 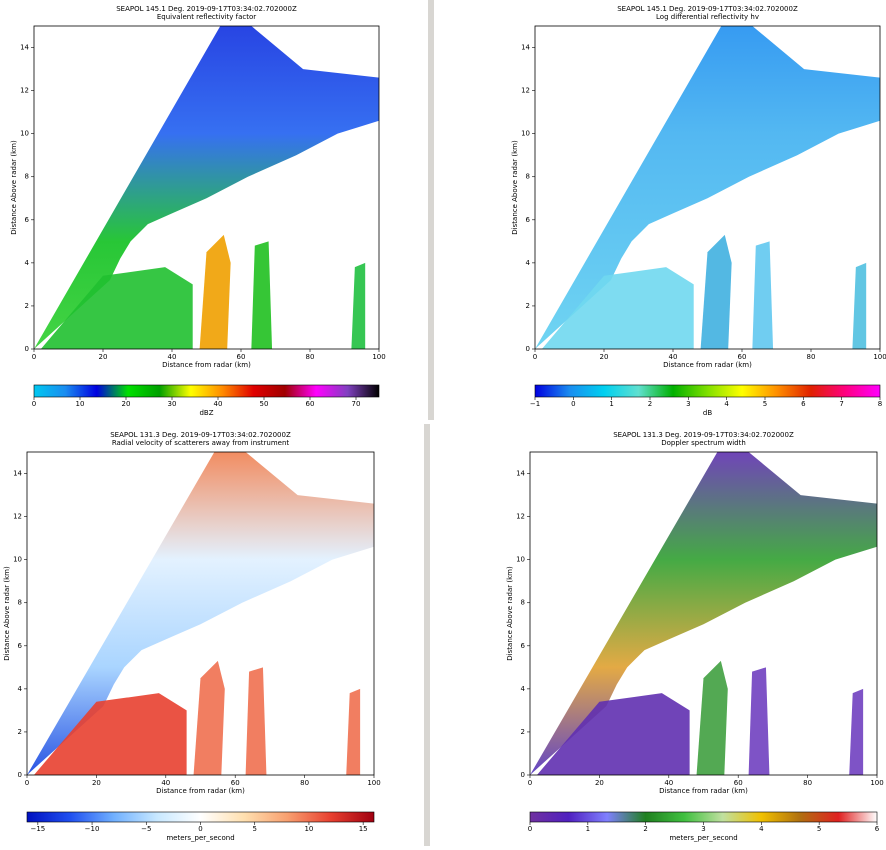 I want to click on colorbar-tick-label: −5, so click(x=146, y=829).